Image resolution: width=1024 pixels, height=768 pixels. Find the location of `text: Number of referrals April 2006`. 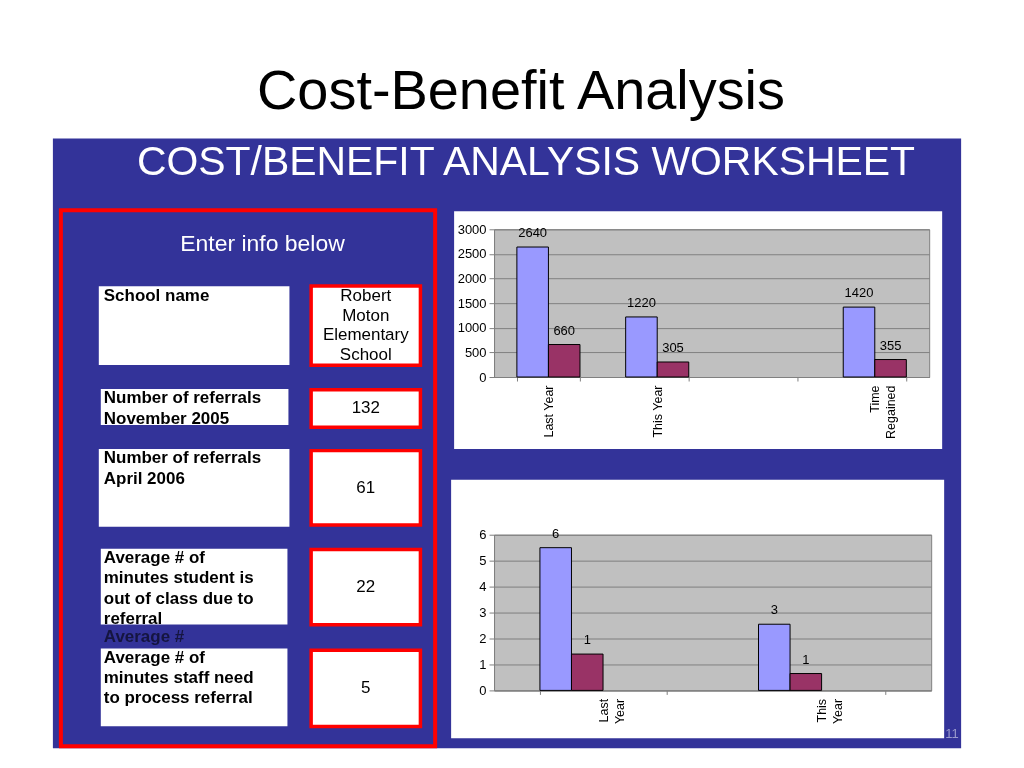

text: Number of referrals April 2006 is located at coordinates (182, 468).